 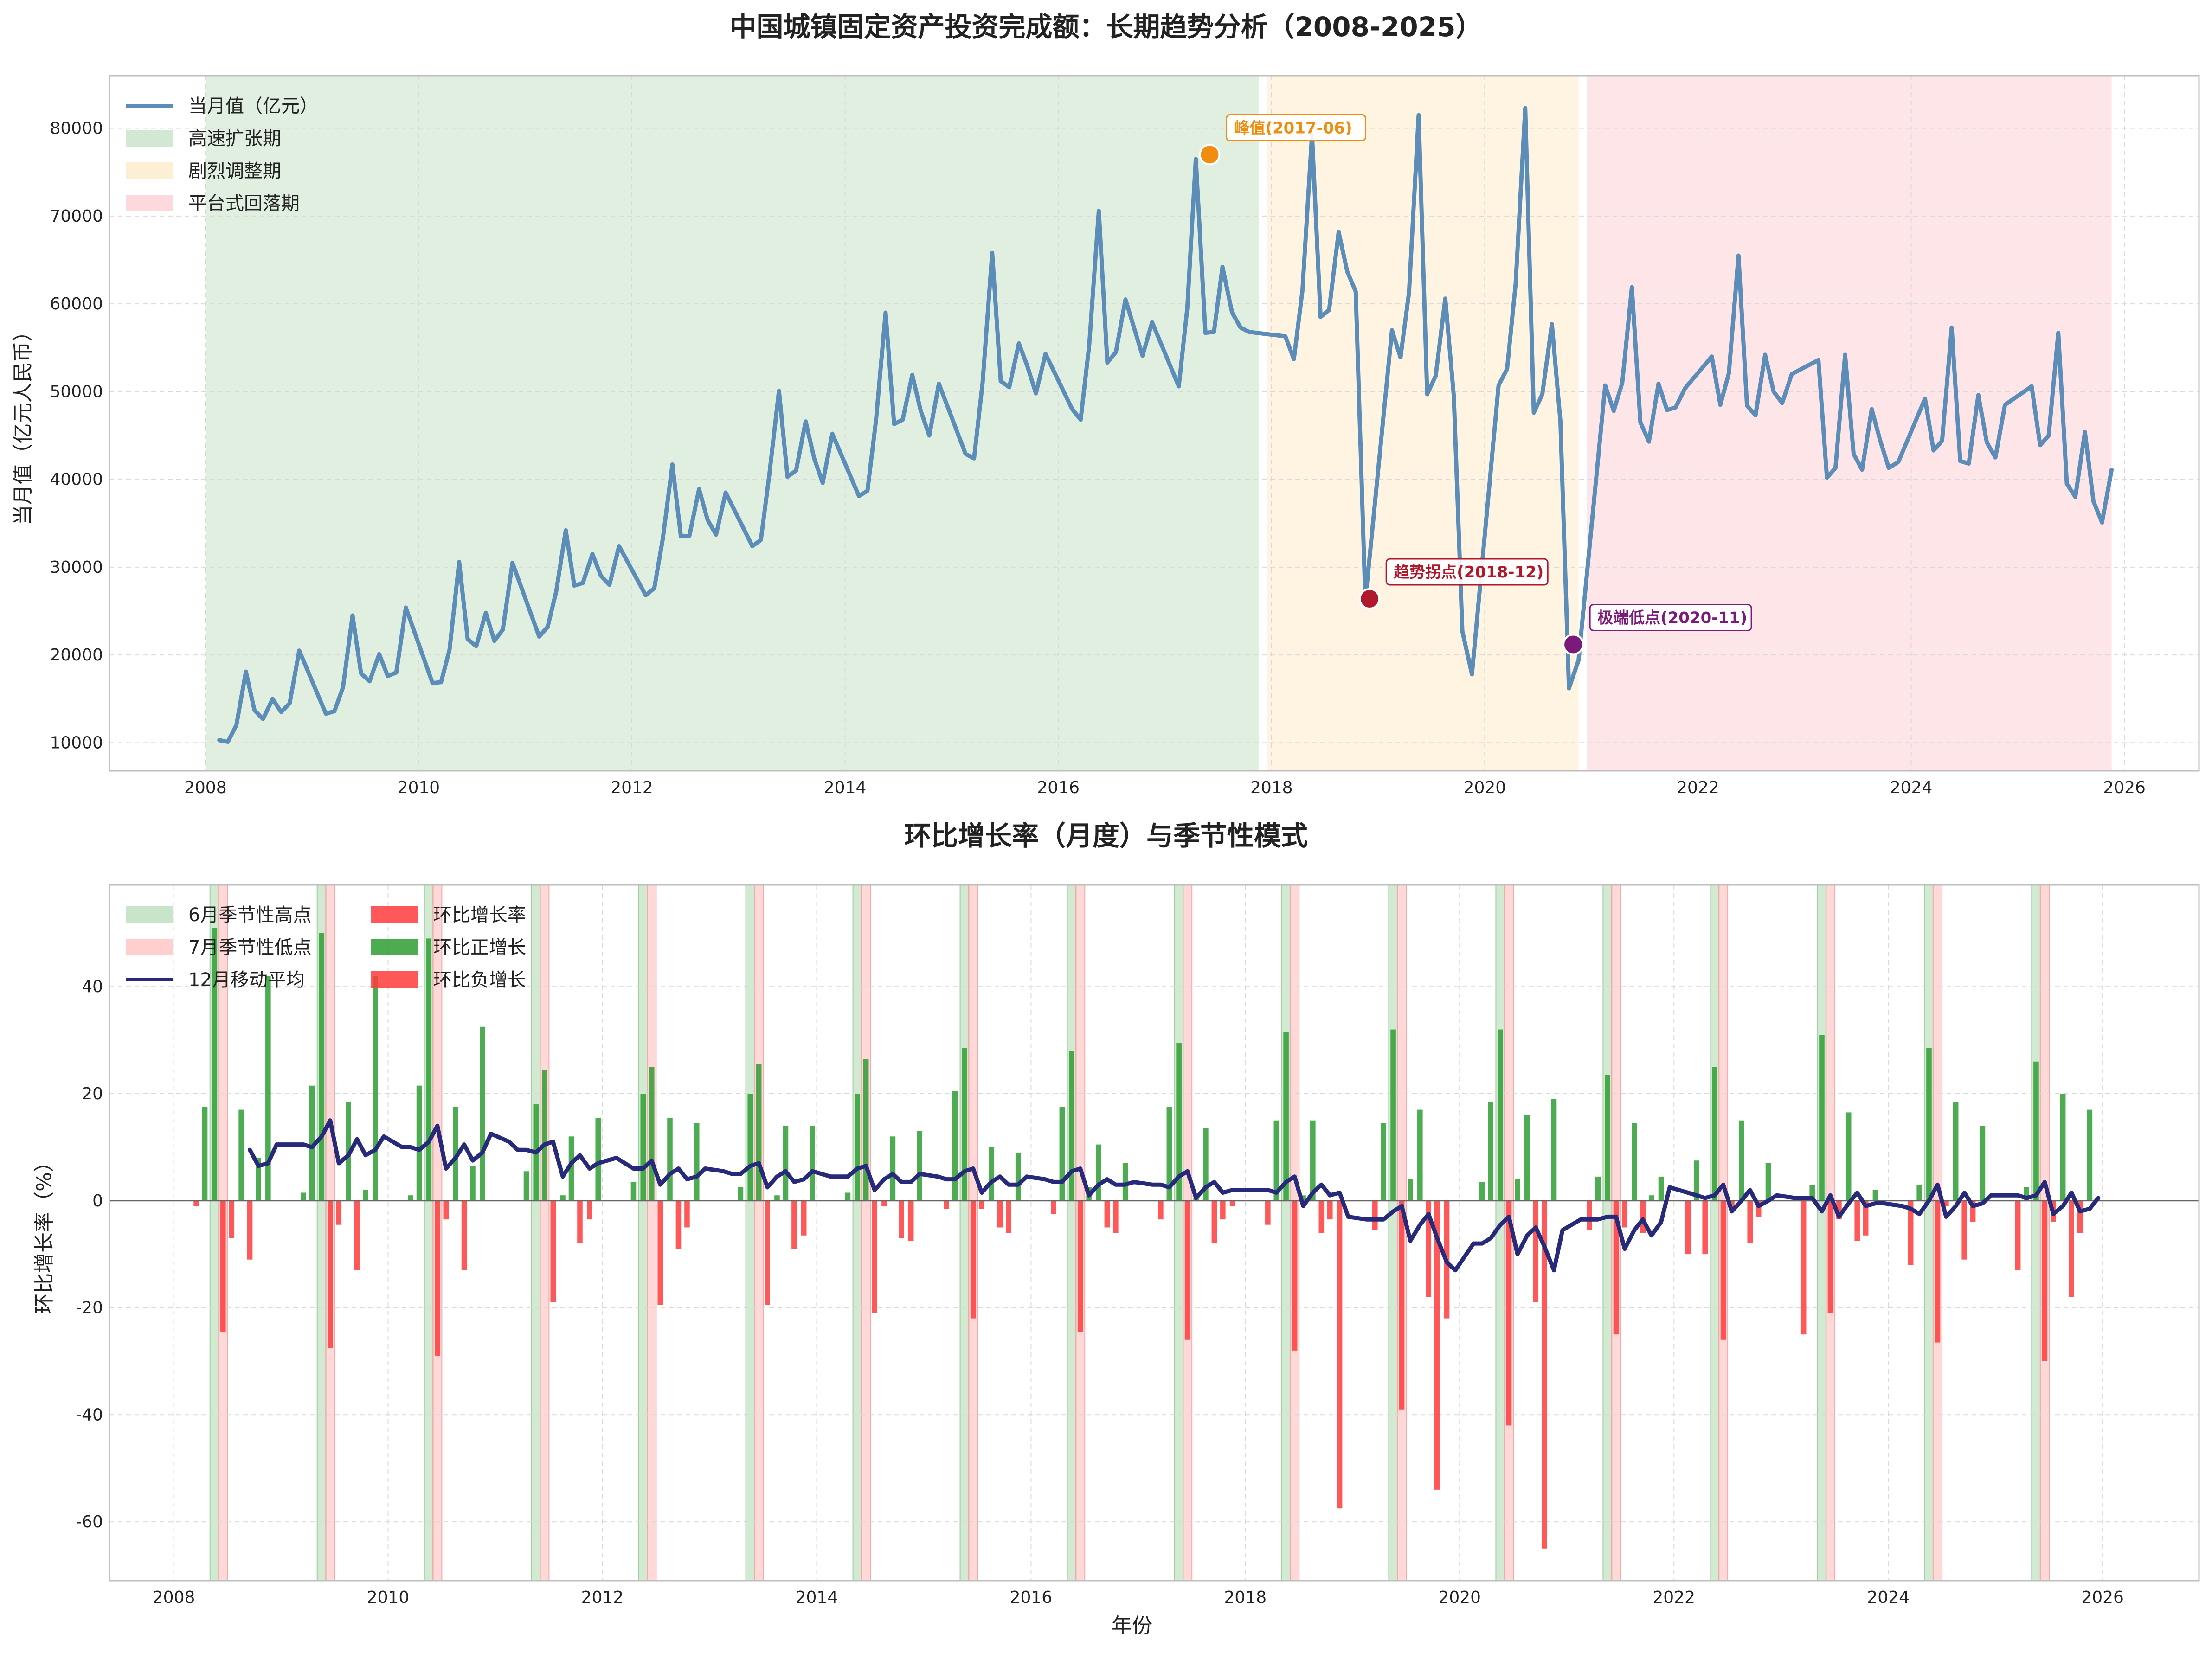 I want to click on x-tick-label: 2016, so click(x=1058, y=788).